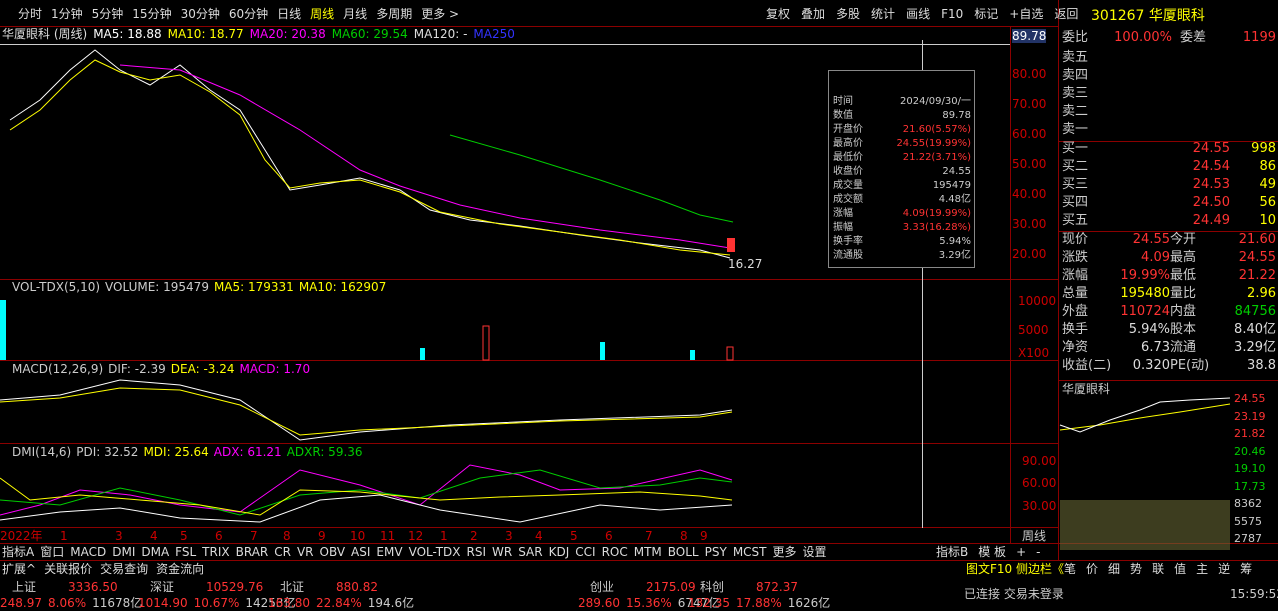  What do you see at coordinates (391, 603) in the screenshot?
I see `index-amount: 194.6亿` at bounding box center [391, 603].